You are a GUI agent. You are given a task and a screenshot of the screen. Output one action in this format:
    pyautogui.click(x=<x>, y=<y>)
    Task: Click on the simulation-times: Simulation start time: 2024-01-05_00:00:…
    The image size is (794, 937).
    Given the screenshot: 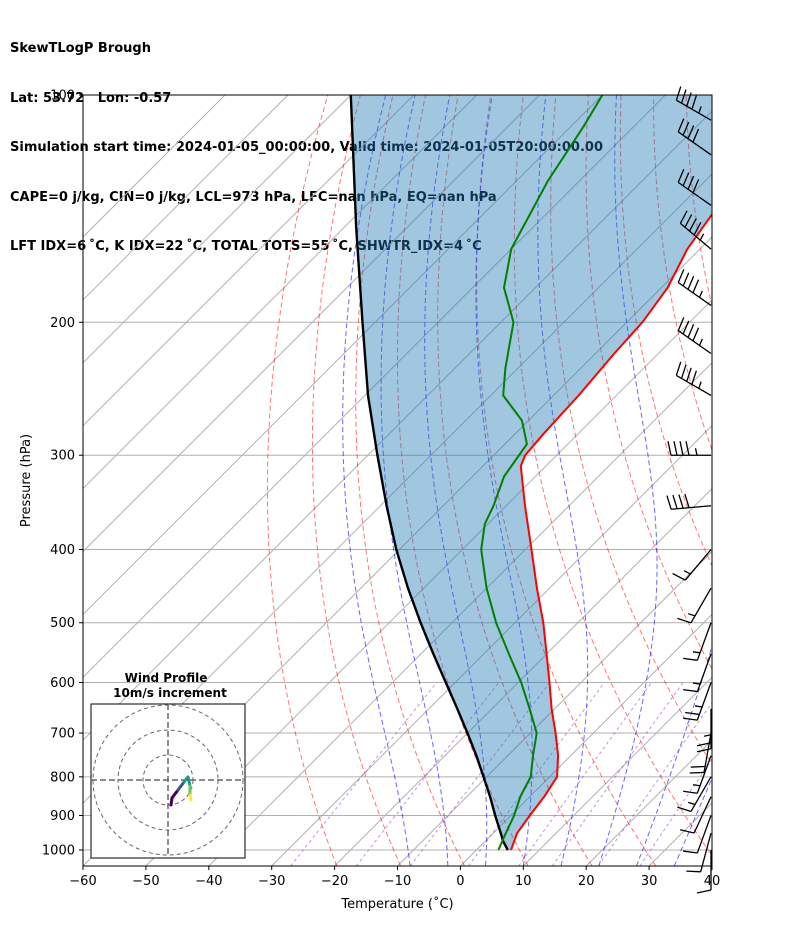 What is the action you would take?
    pyautogui.click(x=306, y=147)
    